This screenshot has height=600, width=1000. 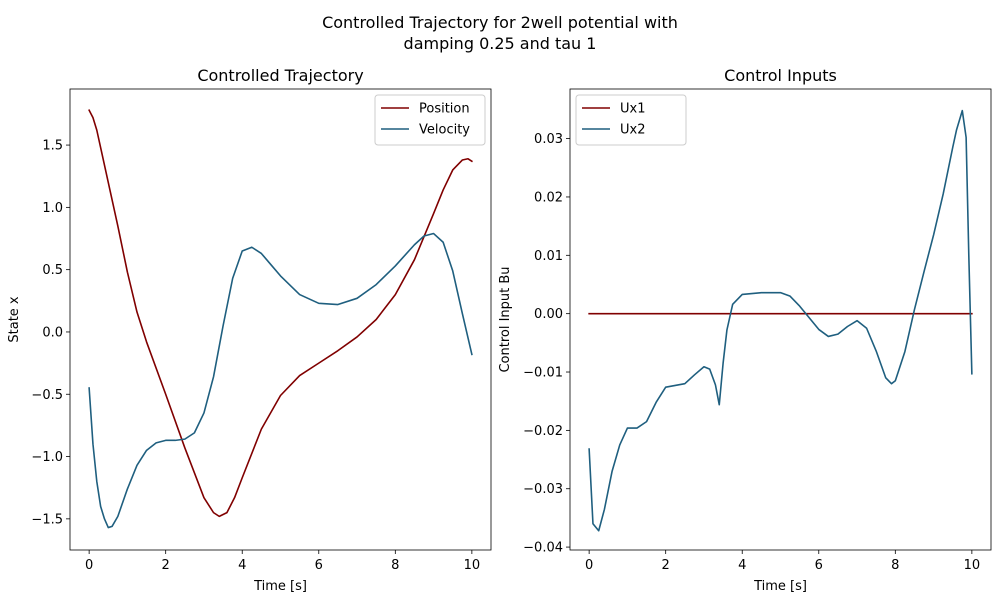 I want to click on y-tick-label: 0.02, so click(x=548, y=197).